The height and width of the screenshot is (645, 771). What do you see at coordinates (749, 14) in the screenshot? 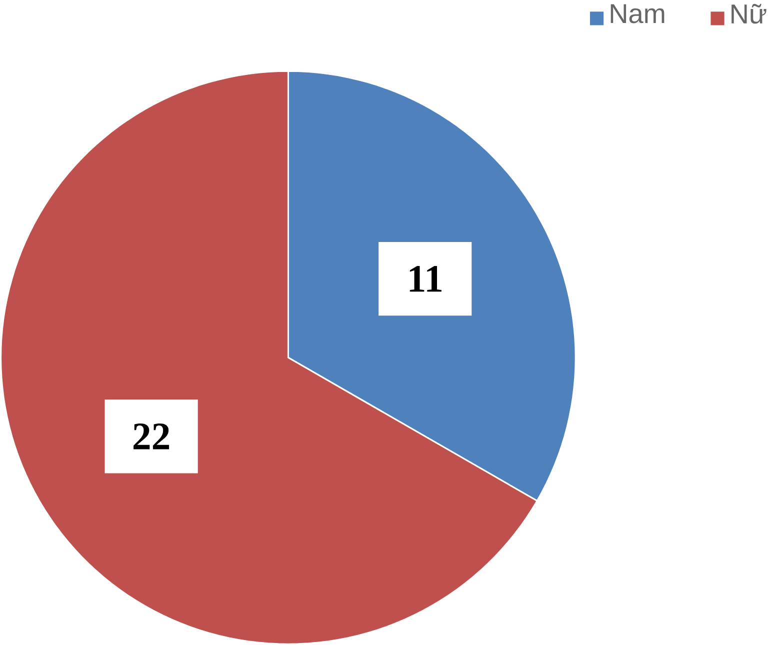
I see `legend-label: Nữ` at bounding box center [749, 14].